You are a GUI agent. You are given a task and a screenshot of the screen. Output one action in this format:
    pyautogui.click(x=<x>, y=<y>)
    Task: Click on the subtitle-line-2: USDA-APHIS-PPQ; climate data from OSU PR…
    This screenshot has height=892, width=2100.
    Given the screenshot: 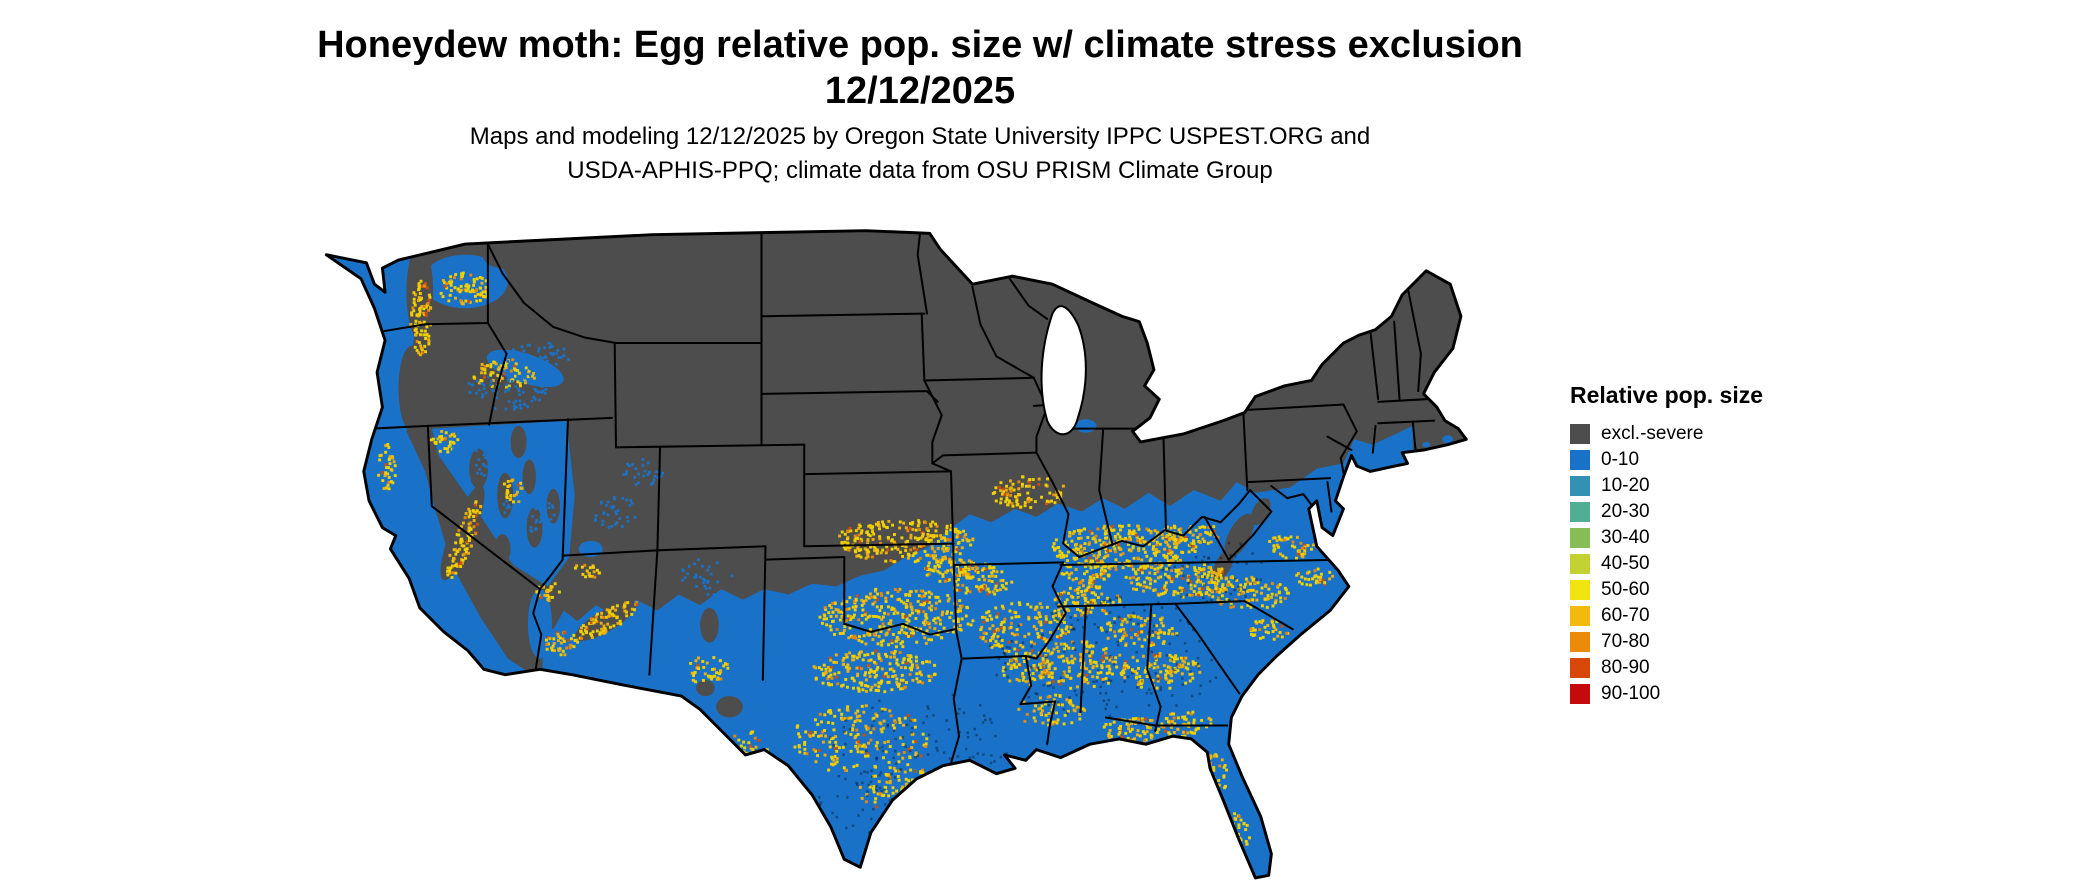 What is the action you would take?
    pyautogui.click(x=920, y=170)
    